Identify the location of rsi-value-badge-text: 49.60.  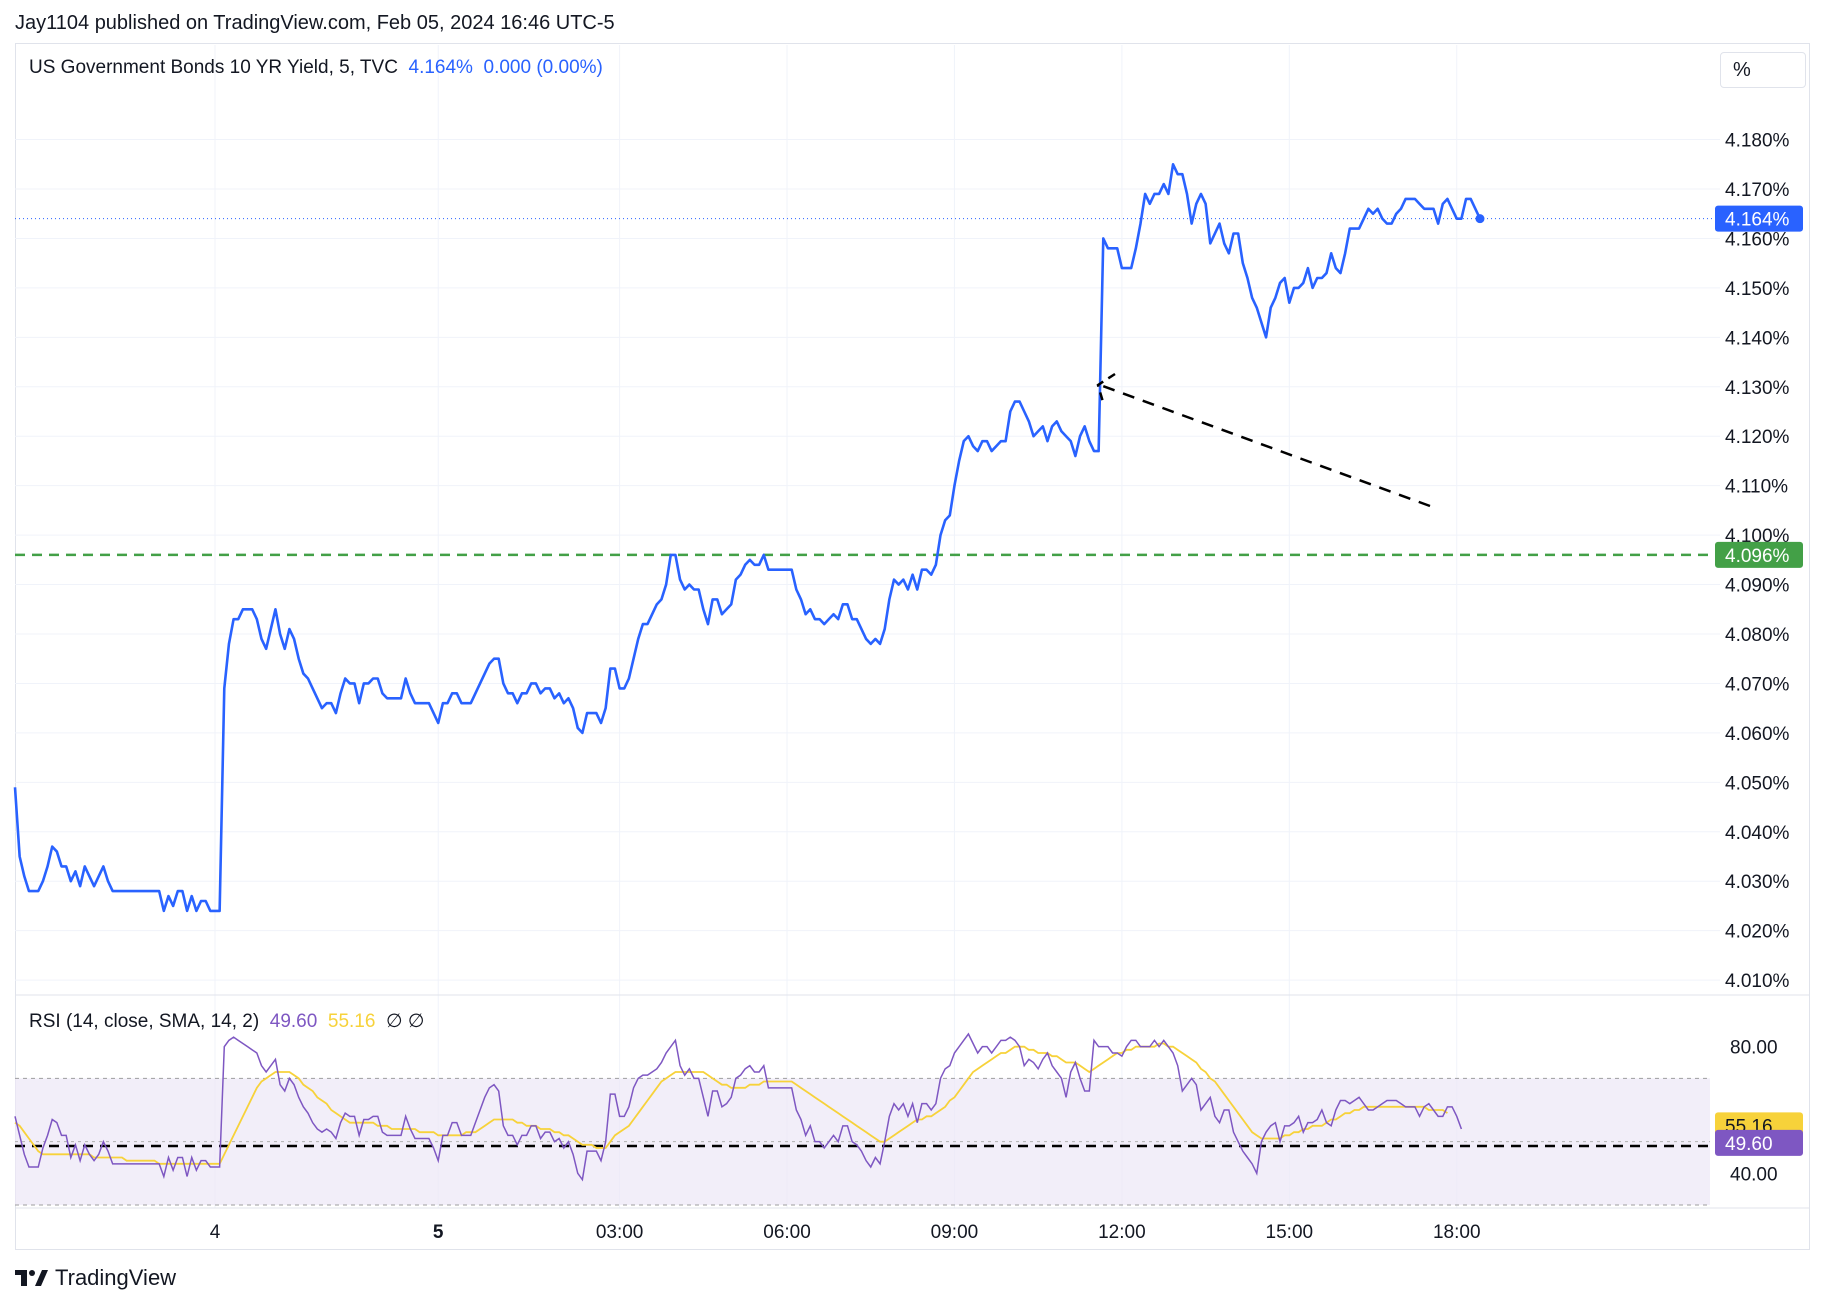
(1749, 1144).